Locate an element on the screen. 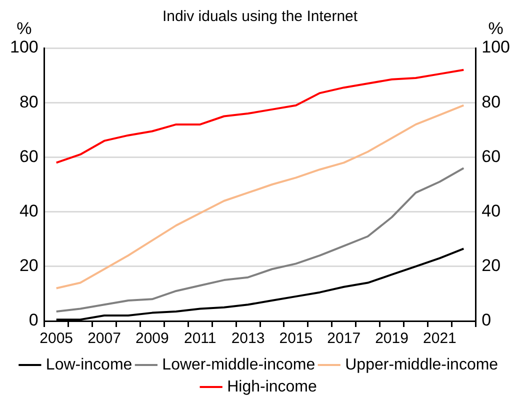 This screenshot has width=520, height=405. chart-title: Indiv iduals using the Internet is located at coordinates (260, 17).